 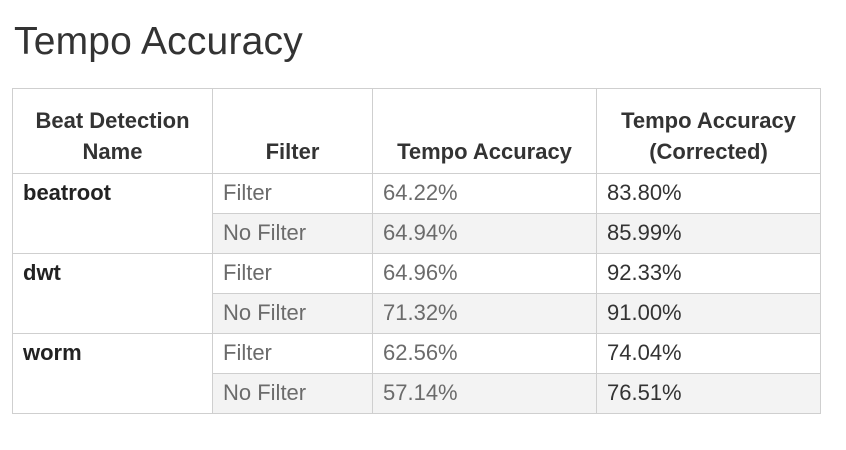 I want to click on tempo-accuracy-corrected-cell: 92.33%, so click(x=708, y=273).